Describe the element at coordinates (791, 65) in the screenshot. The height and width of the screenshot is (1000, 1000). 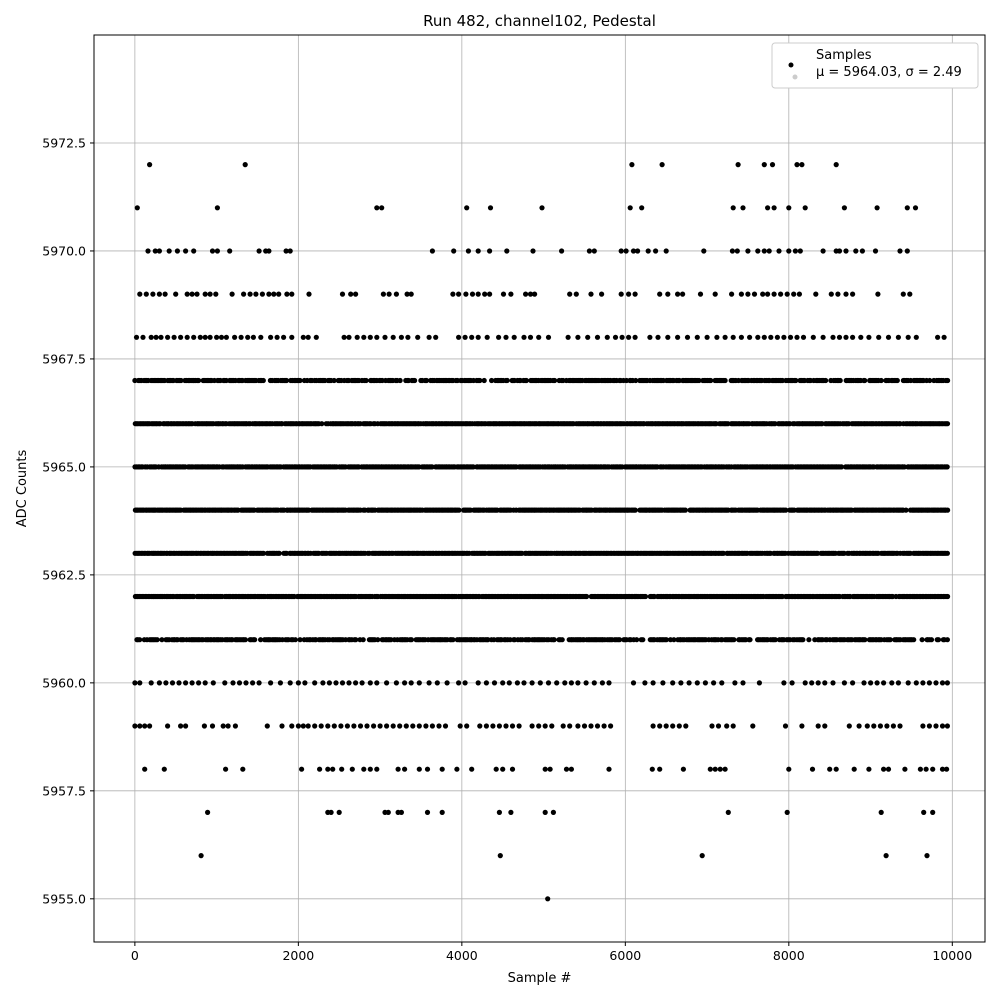
I see `legend-marker` at that location.